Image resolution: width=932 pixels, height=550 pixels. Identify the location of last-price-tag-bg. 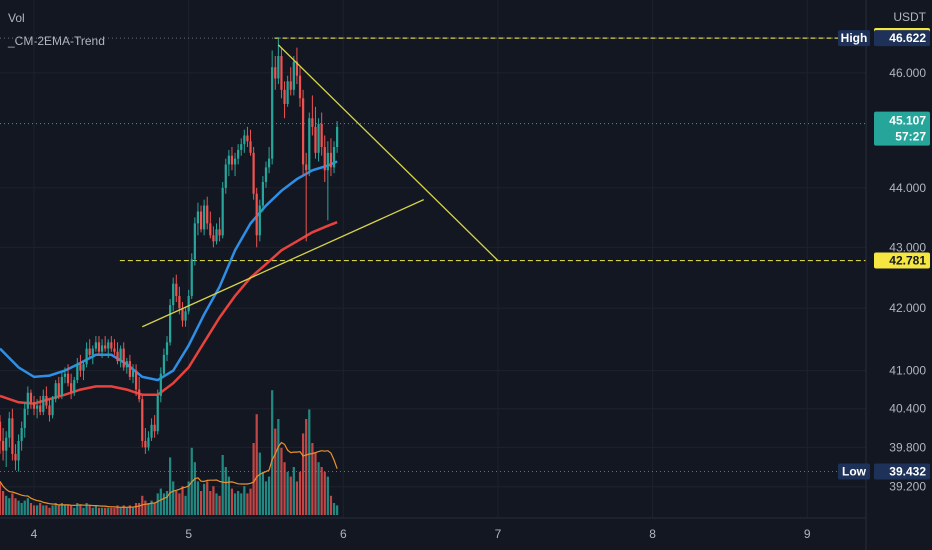
(902, 128).